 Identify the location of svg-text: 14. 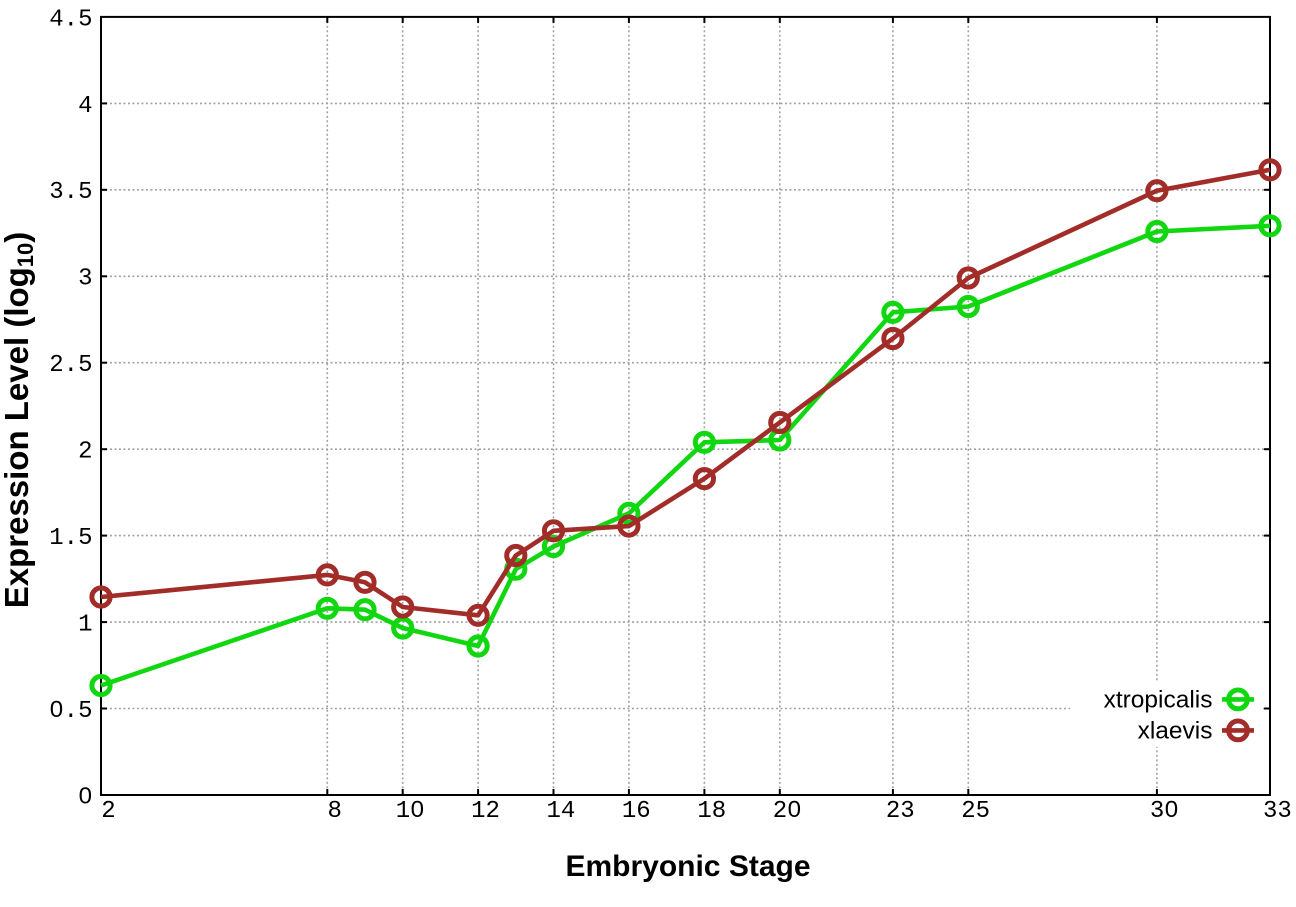
(560, 811).